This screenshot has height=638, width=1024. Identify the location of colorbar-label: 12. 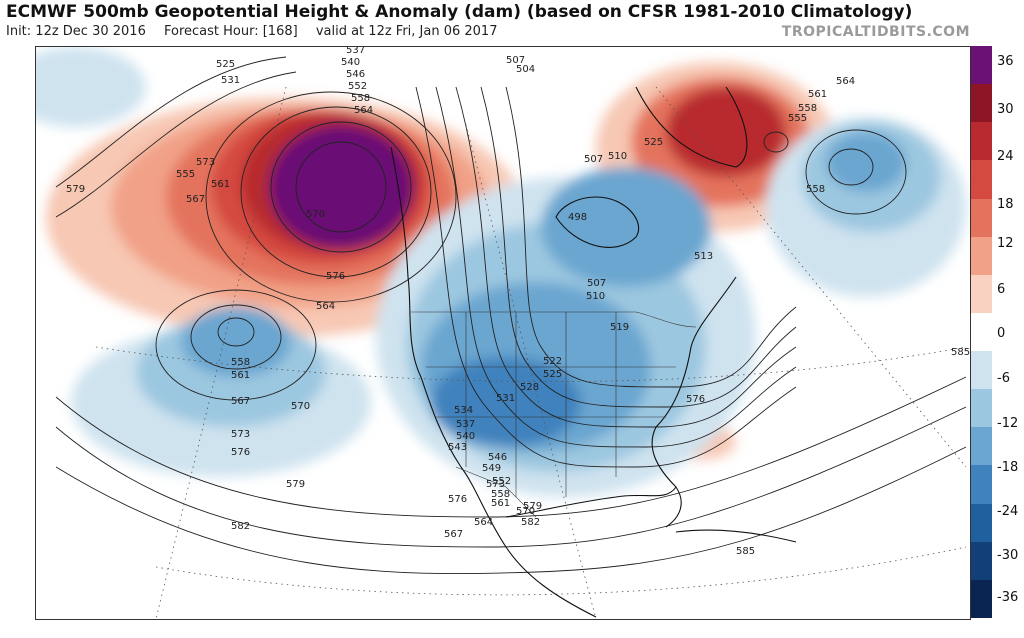
(1005, 243).